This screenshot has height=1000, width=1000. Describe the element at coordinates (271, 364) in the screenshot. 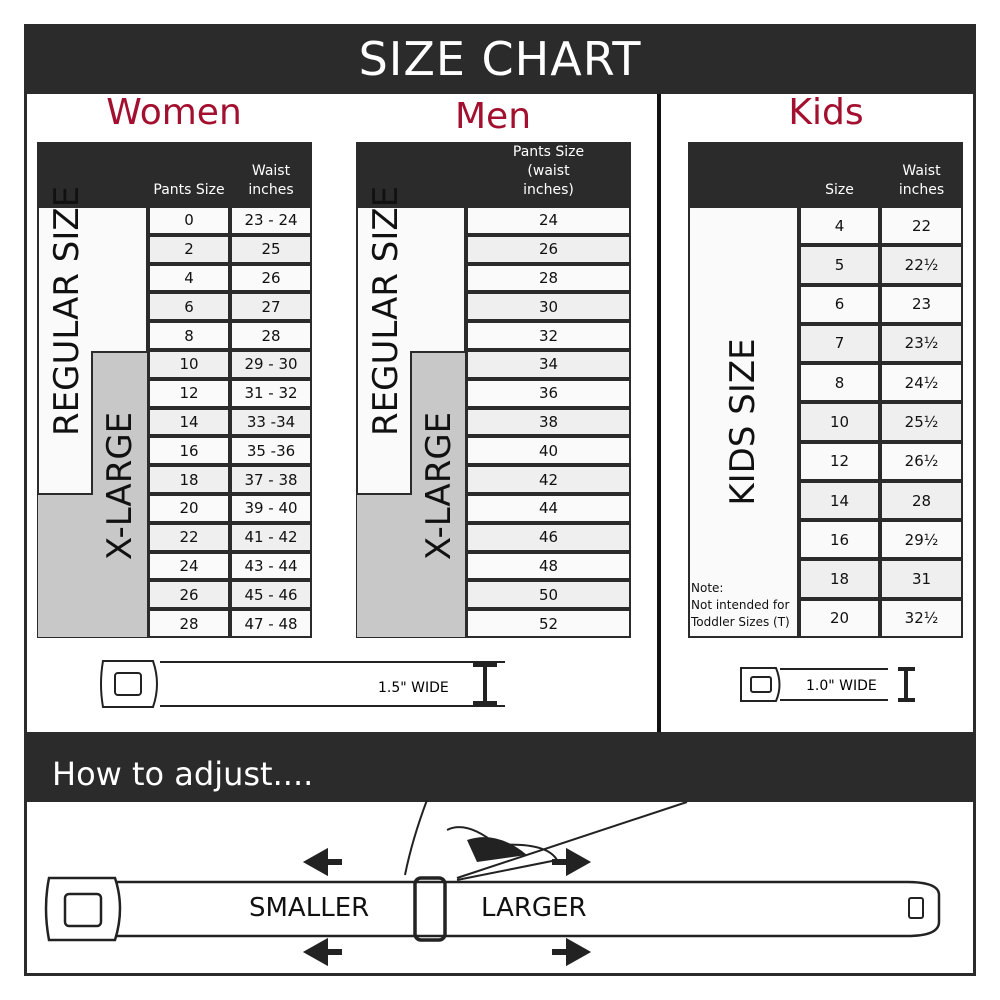

I see `women-waist-cell: 29 - 30` at that location.